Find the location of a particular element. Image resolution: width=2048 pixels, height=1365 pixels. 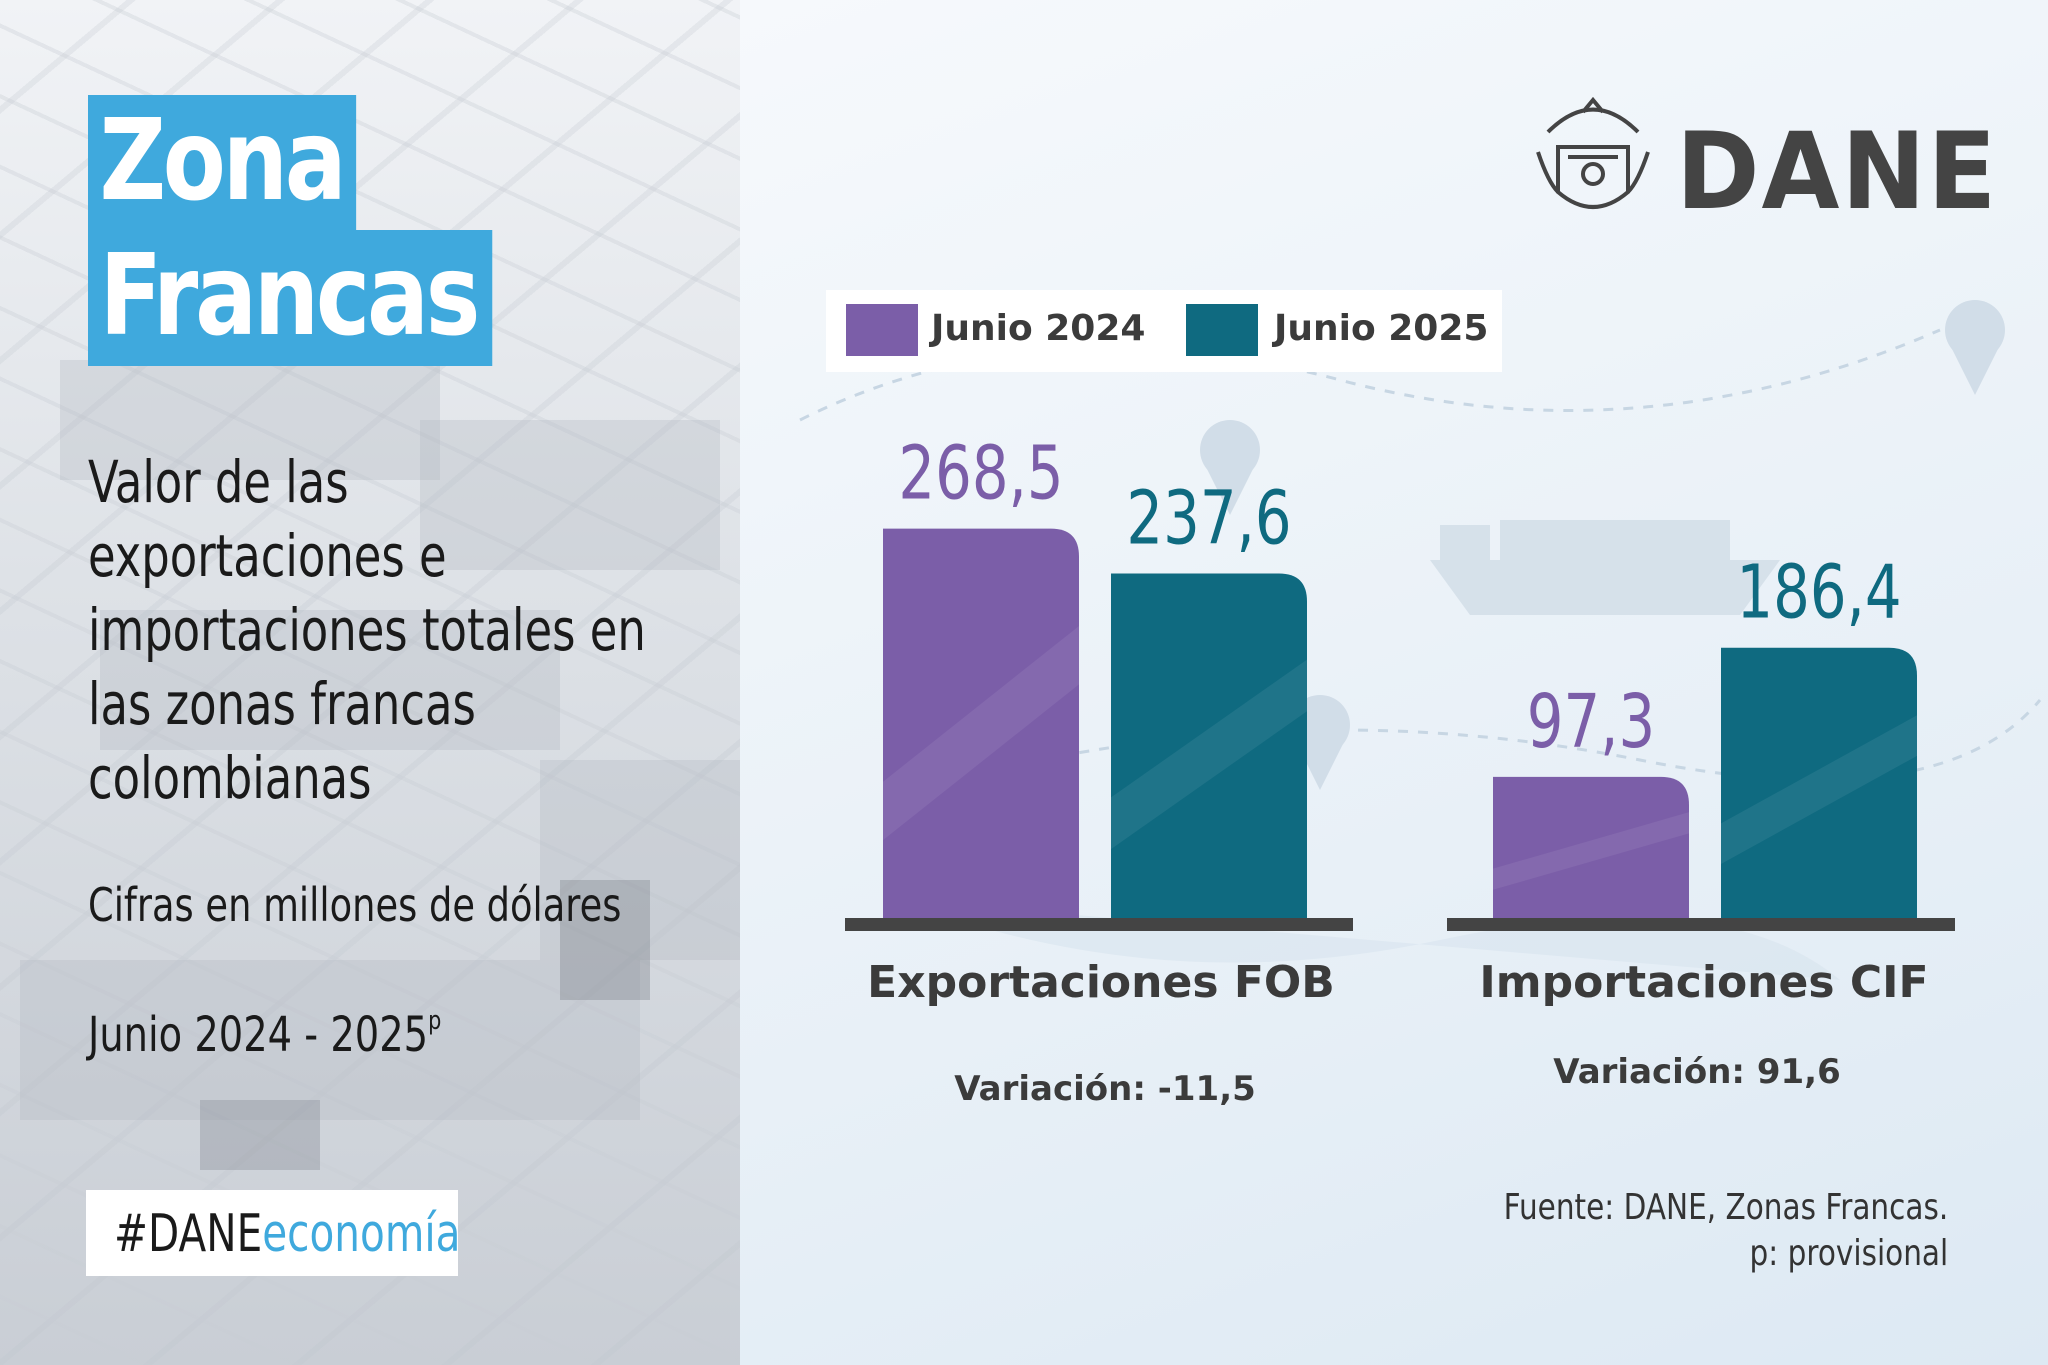

logo-wordmark: DANE is located at coordinates (1837, 171).